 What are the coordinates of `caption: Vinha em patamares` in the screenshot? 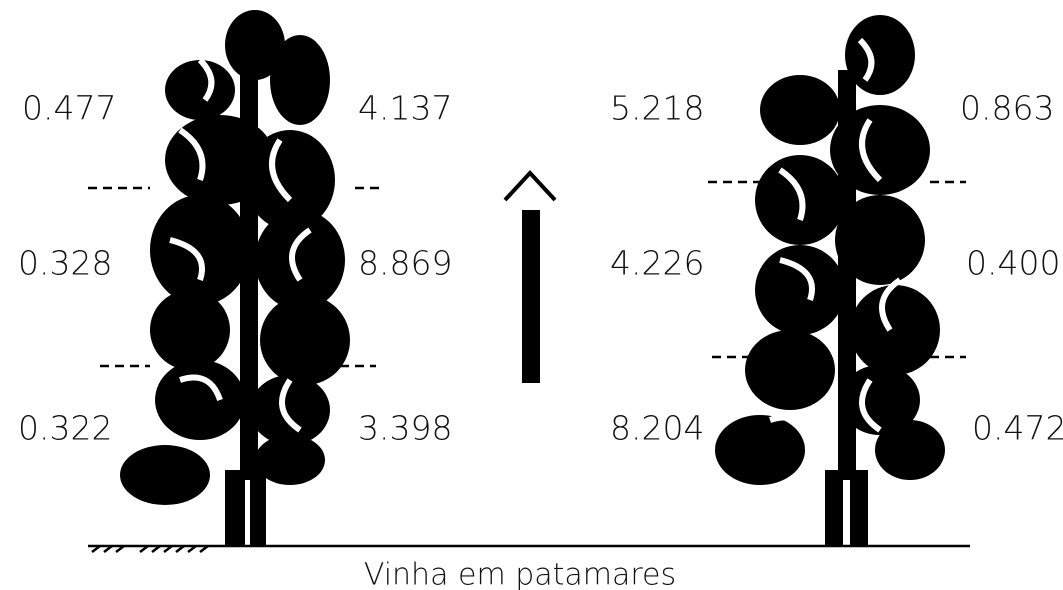 It's located at (520, 574).